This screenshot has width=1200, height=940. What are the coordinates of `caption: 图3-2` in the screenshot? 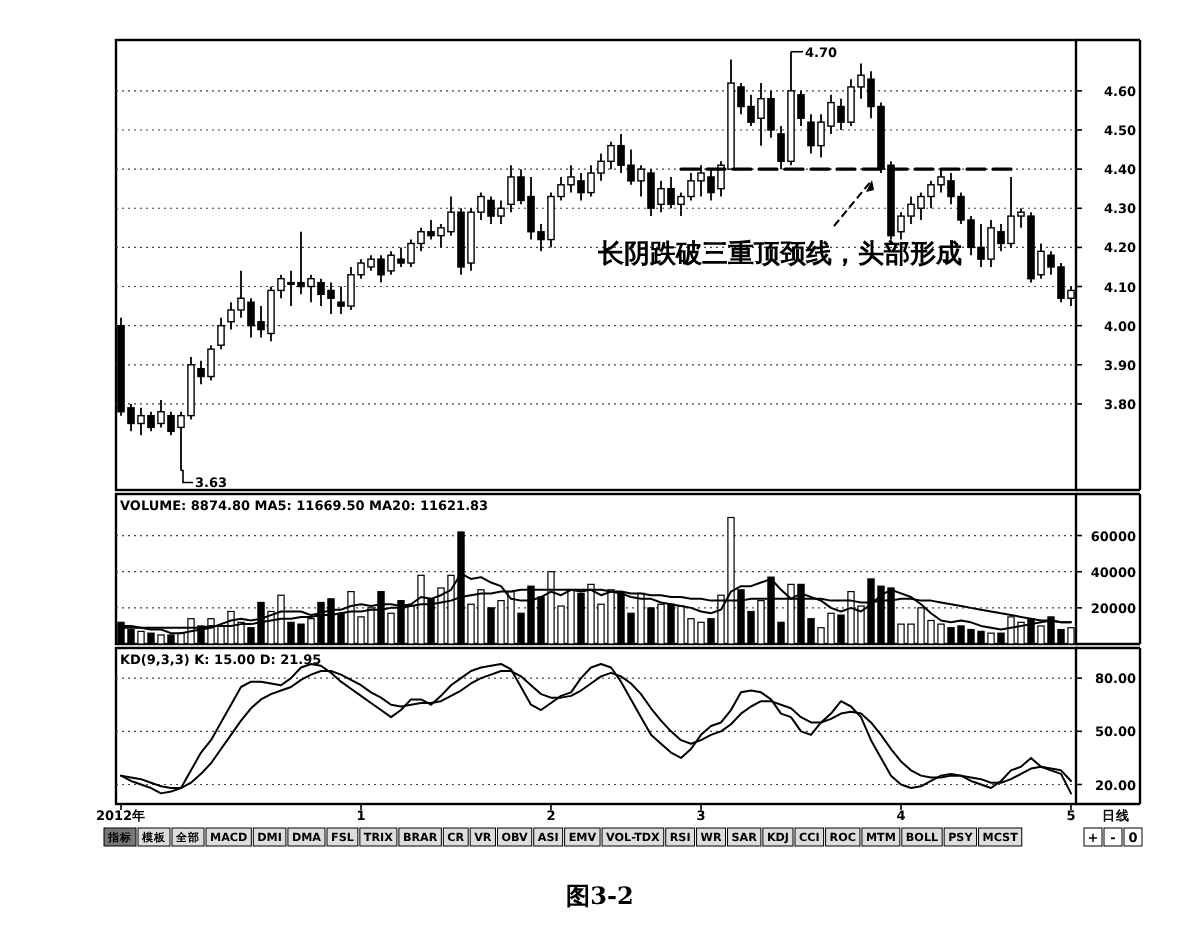 It's located at (600, 896).